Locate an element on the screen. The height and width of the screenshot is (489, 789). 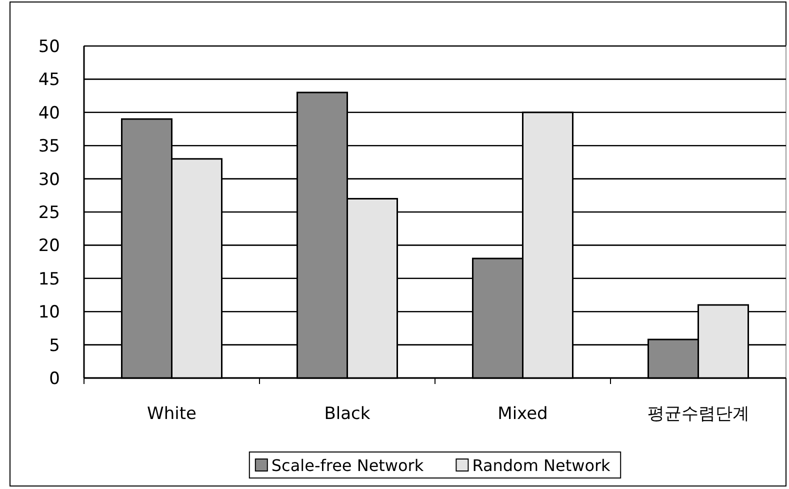
y-tick-label: 30 is located at coordinates (49, 180).